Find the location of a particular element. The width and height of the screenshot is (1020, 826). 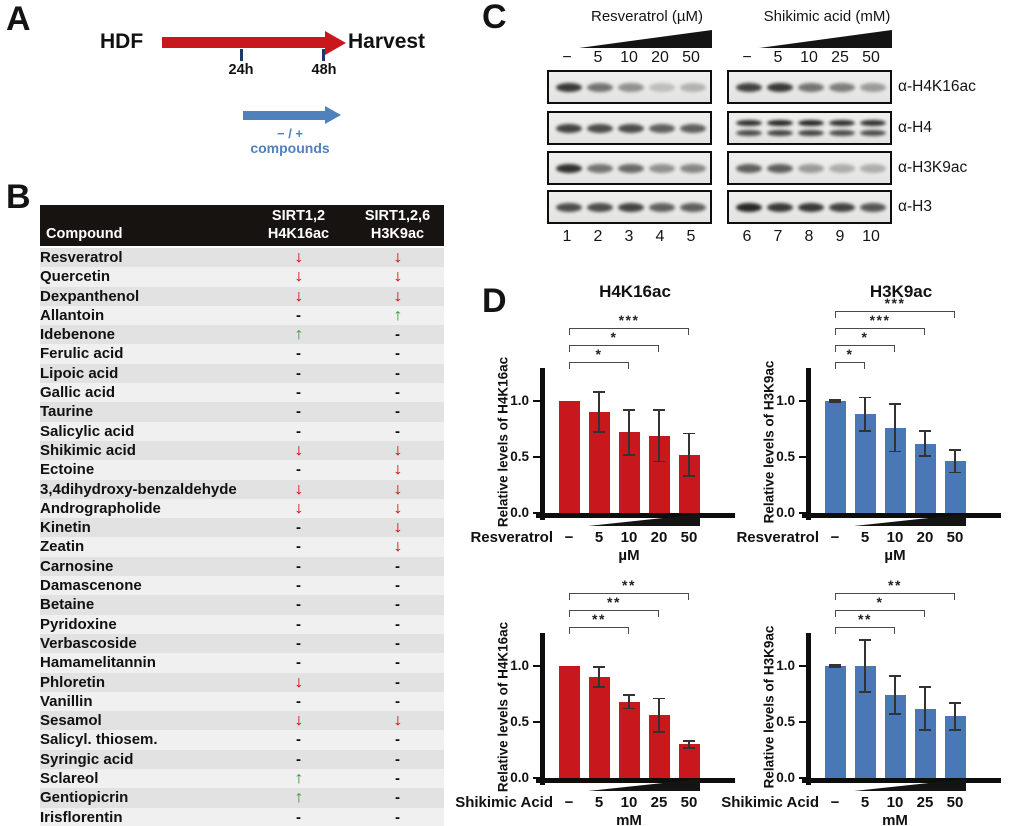

header-line-h4k16ac: H4K16ac is located at coordinates (298, 233).